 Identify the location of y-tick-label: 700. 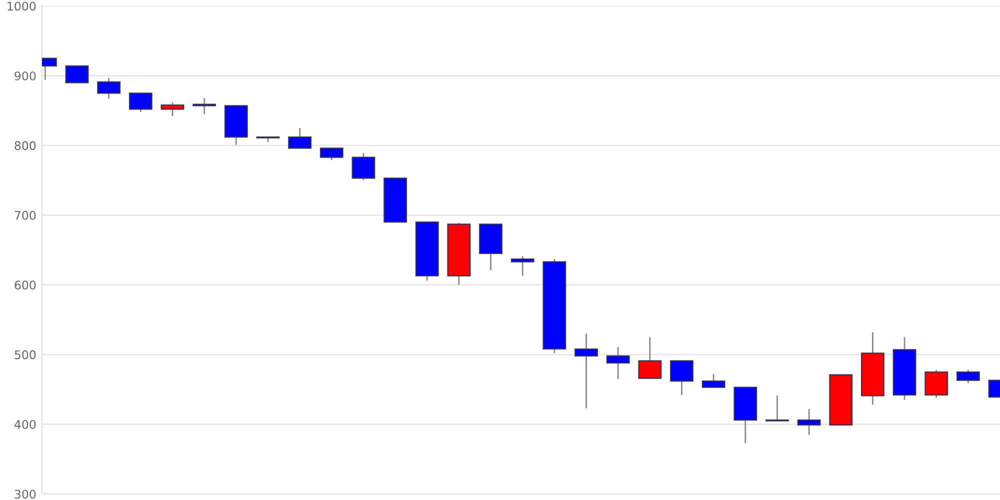
(25, 215).